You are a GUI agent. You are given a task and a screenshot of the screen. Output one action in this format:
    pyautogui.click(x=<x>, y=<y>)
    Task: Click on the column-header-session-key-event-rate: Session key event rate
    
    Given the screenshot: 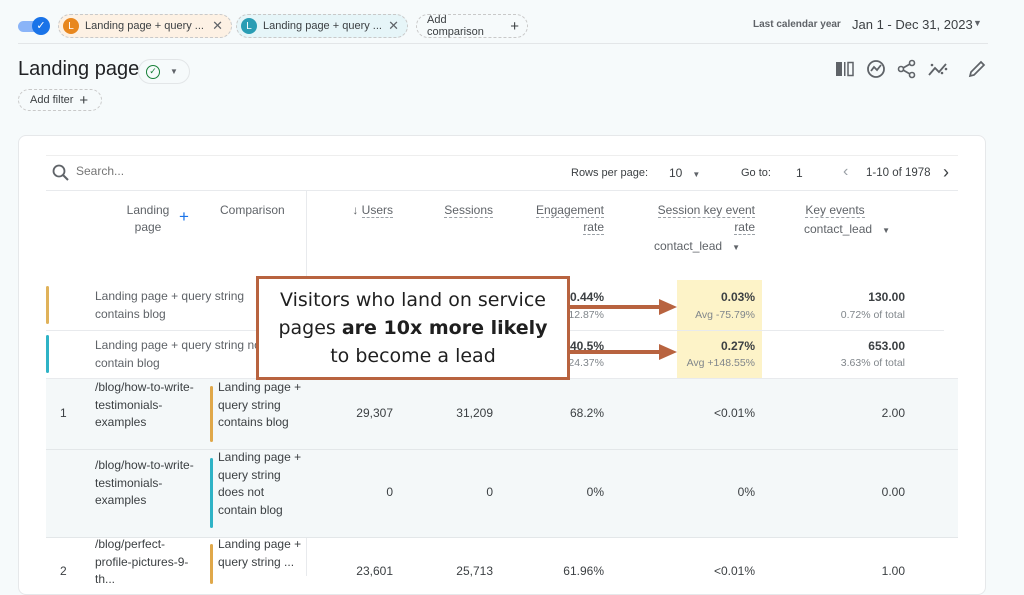 What is the action you would take?
    pyautogui.click(x=687, y=219)
    